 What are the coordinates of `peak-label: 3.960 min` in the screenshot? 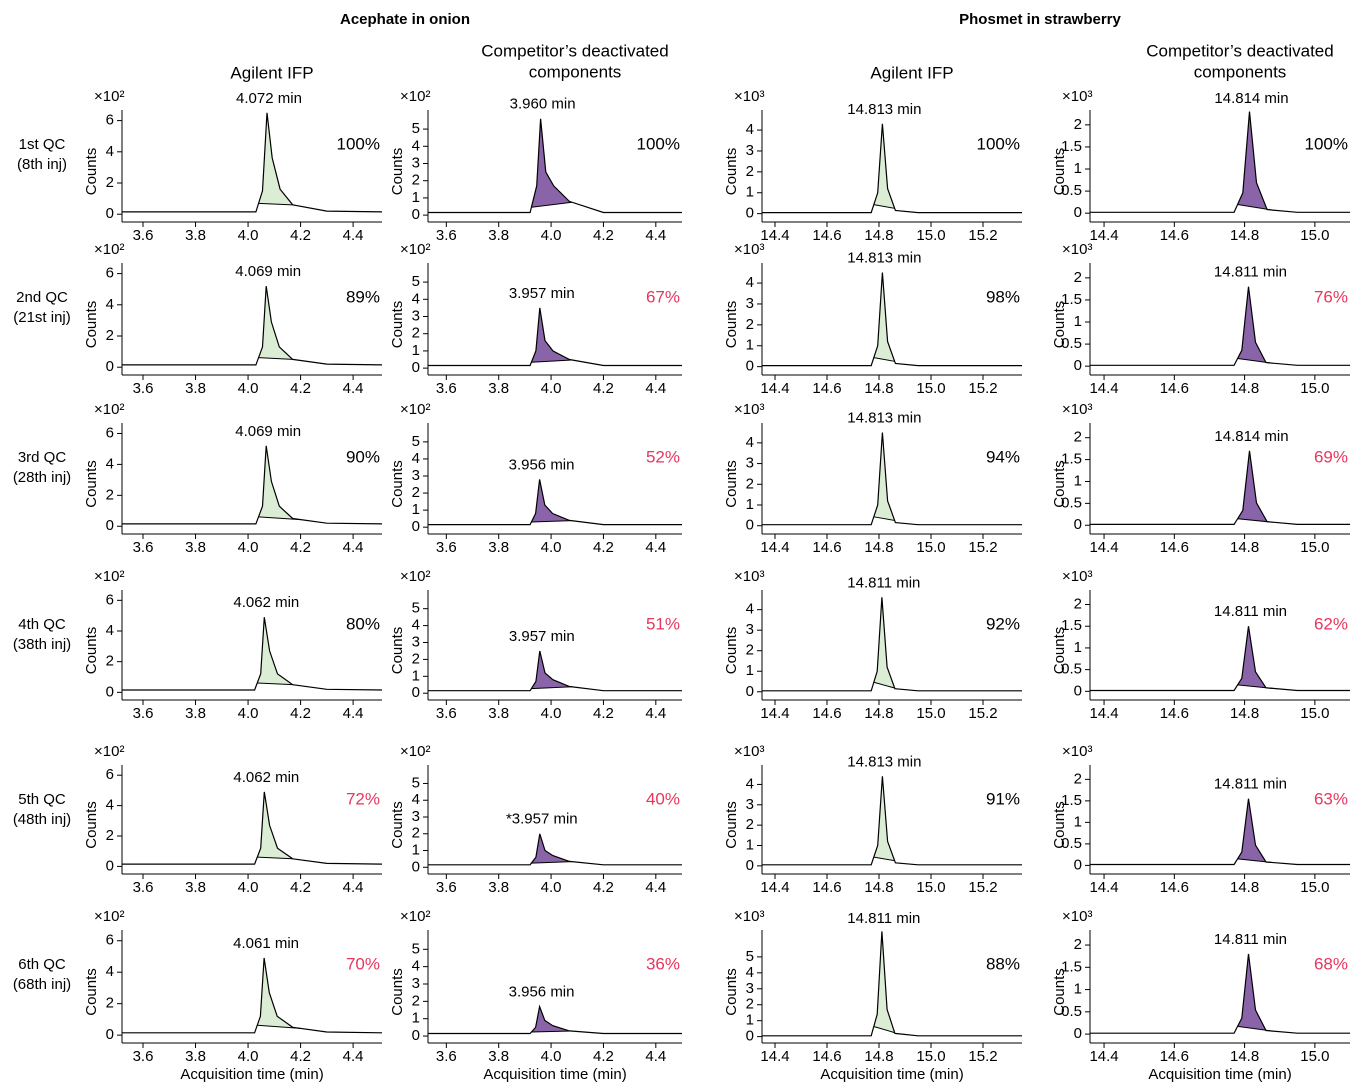 It's located at (543, 104).